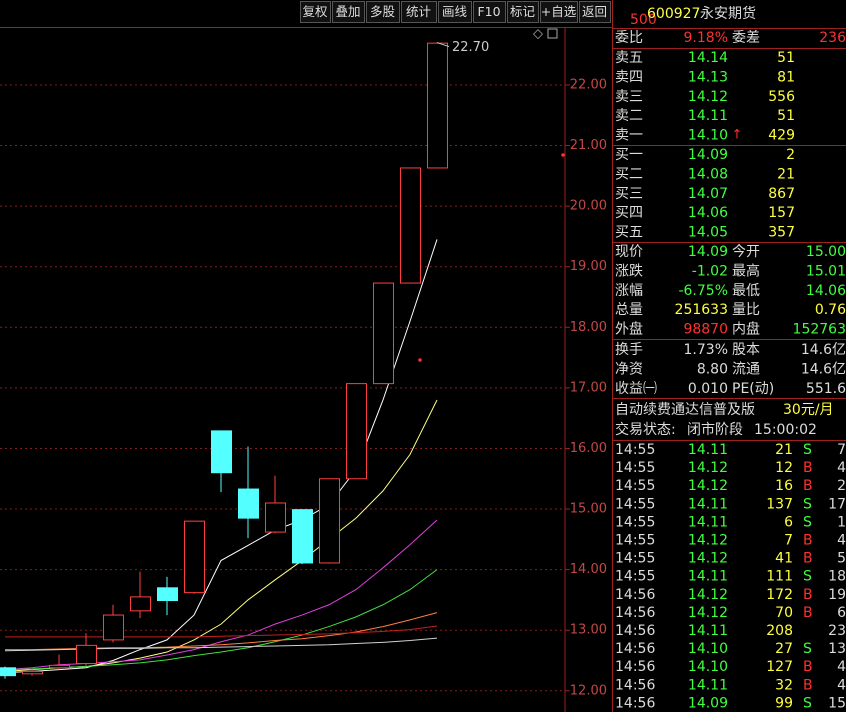 This screenshot has width=846, height=712. What do you see at coordinates (837, 631) in the screenshot?
I see `trade-count: 23` at bounding box center [837, 631].